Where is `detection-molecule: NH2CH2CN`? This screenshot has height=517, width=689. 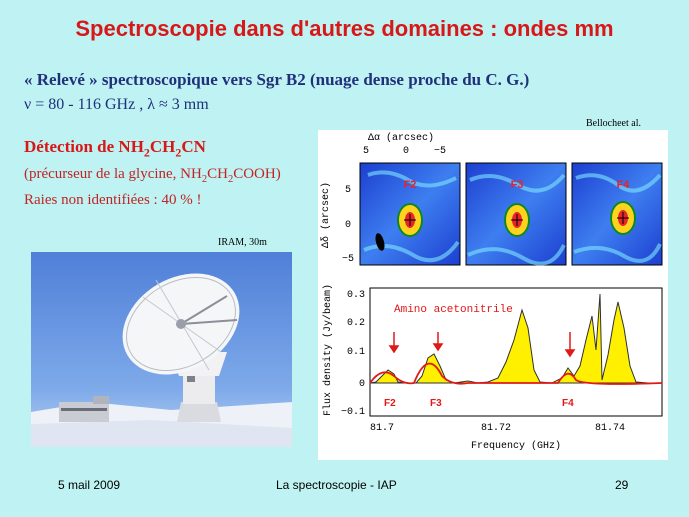
detection-molecule: NH2CH2CN is located at coordinates (162, 148).